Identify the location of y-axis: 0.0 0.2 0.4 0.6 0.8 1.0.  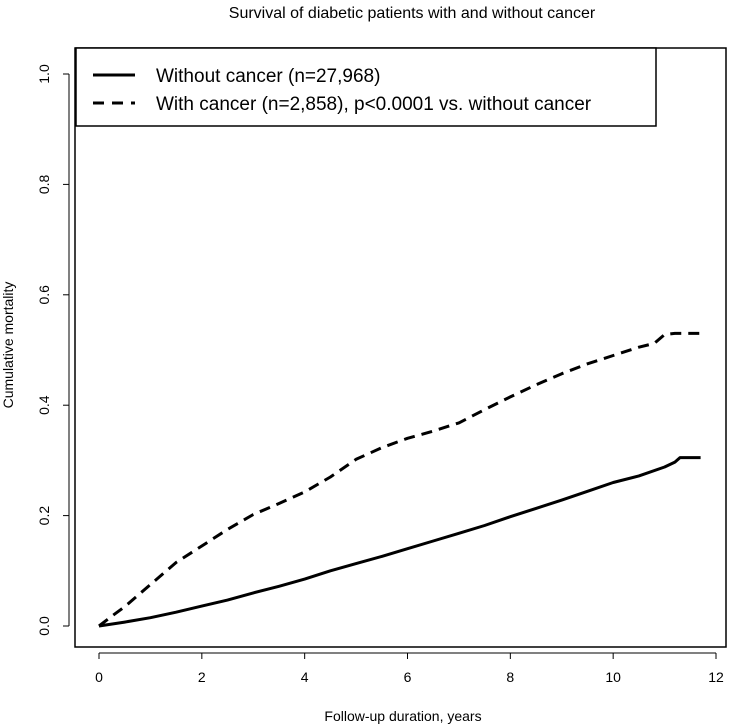
(53, 350).